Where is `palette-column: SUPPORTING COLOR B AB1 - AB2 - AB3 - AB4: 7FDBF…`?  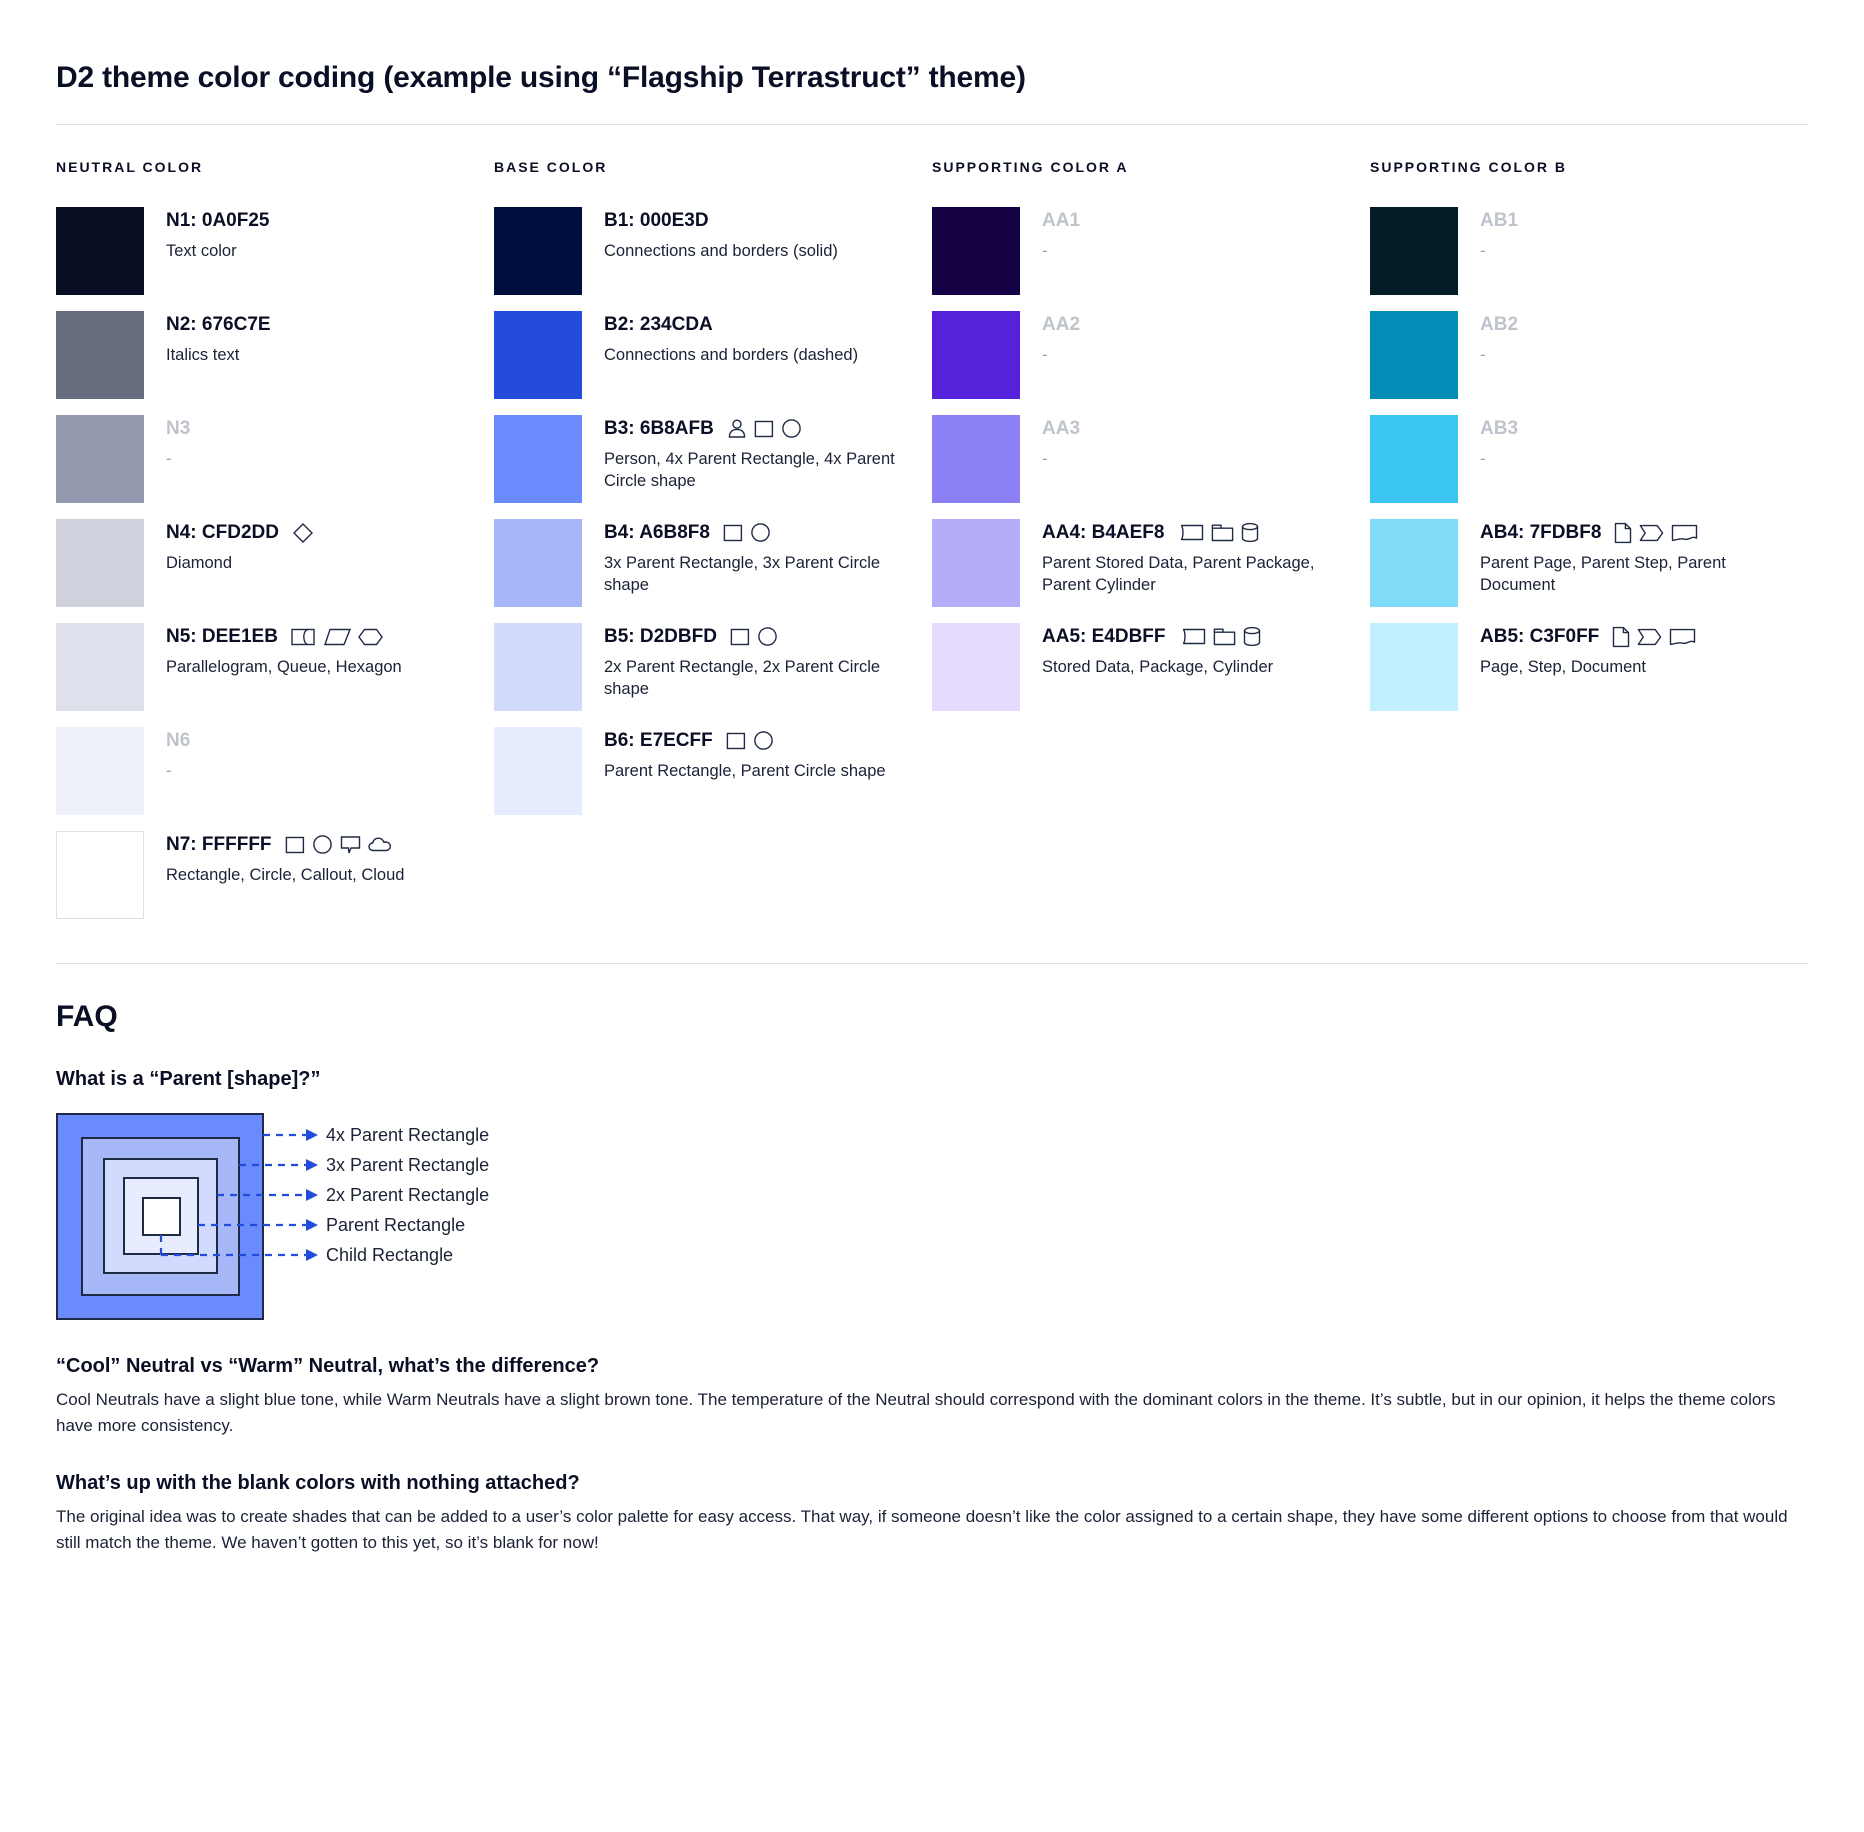
palette-column: SUPPORTING COLOR B AB1 - AB2 - AB3 - AB4: 7FDBF… is located at coordinates (1589, 547).